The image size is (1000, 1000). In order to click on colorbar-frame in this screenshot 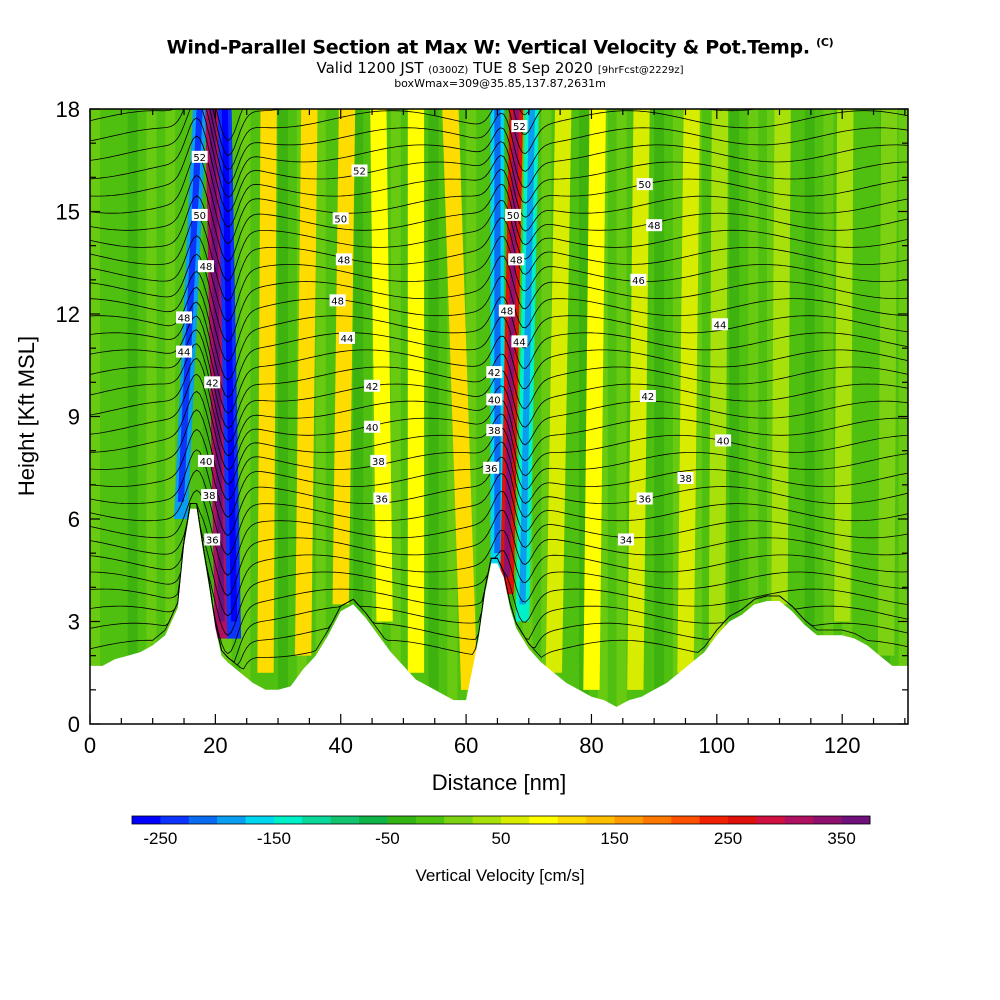, I will do `click(501, 820)`.